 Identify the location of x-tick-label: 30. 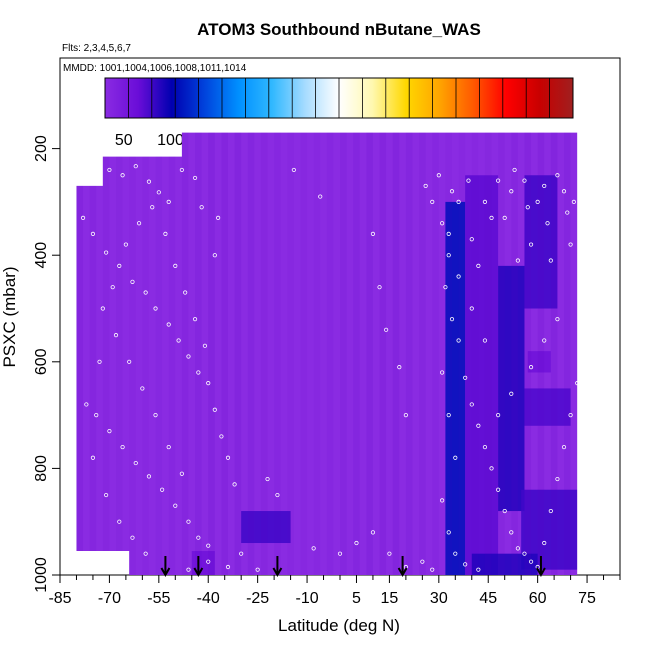
(439, 598).